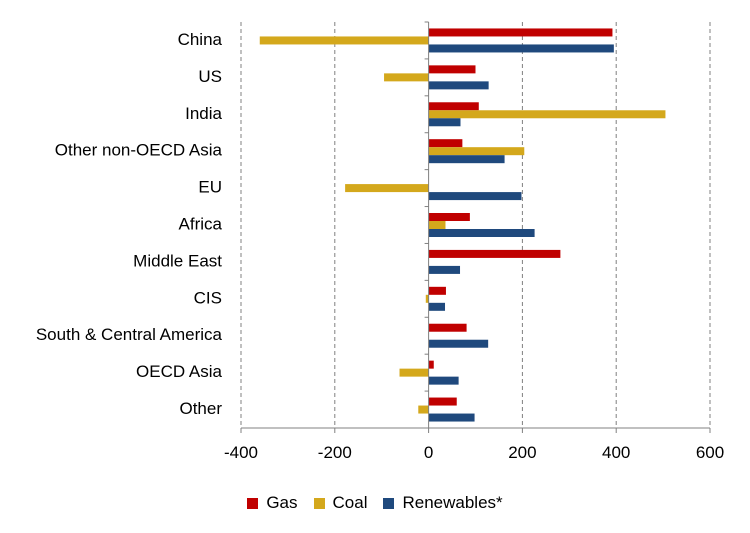 This screenshot has height=533, width=750. I want to click on legend-item-gas: Gas, so click(272, 503).